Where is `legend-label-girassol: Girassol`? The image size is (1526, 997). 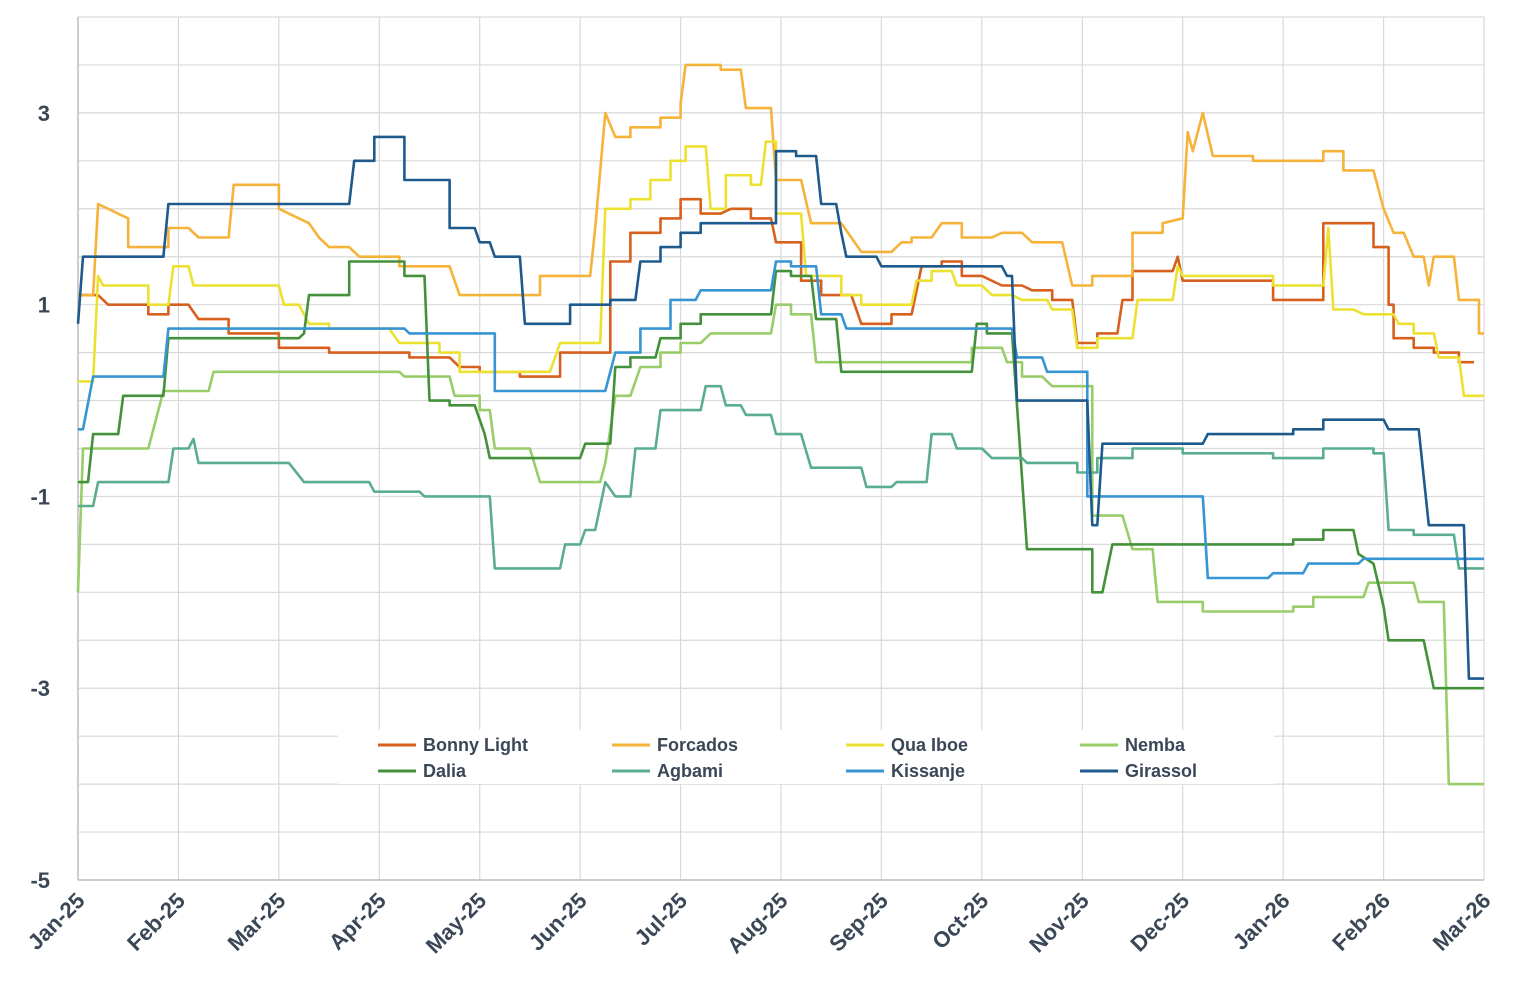
legend-label-girassol: Girassol is located at coordinates (1161, 771).